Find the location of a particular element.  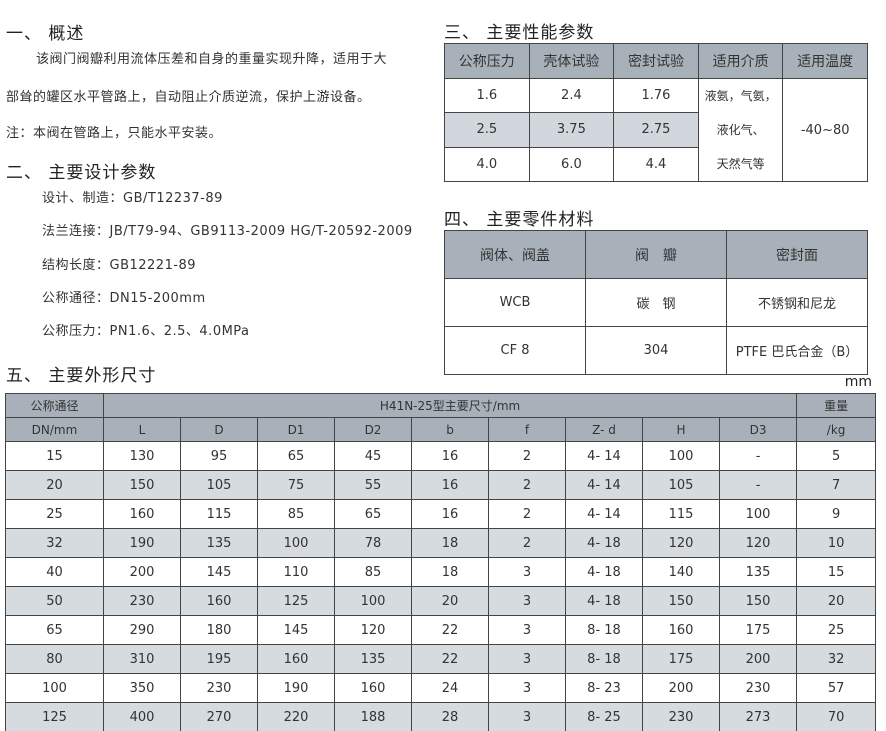

table-row: 1.6 2.4 1.76 液氨，气氨， 液化气、 天然气等 -40~80 is located at coordinates (656, 129).